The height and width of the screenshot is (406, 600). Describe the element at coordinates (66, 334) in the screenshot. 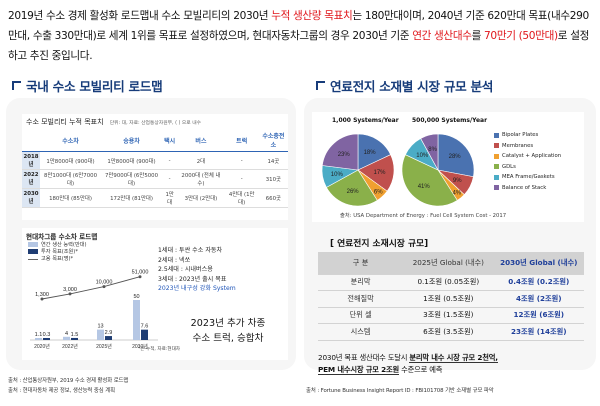

I see `capacity-label: 4` at that location.